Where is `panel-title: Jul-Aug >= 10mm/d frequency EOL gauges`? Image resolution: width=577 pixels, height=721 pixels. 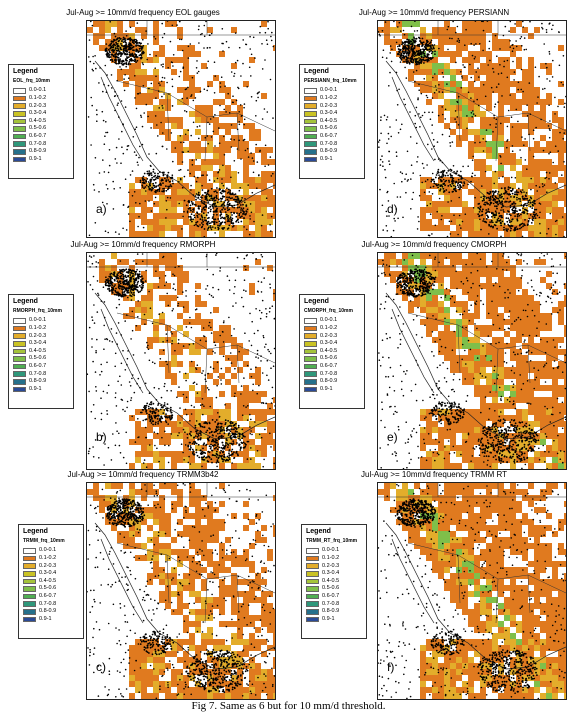
panel-title: Jul-Aug >= 10mm/d frequency EOL gauges is located at coordinates (143, 12).